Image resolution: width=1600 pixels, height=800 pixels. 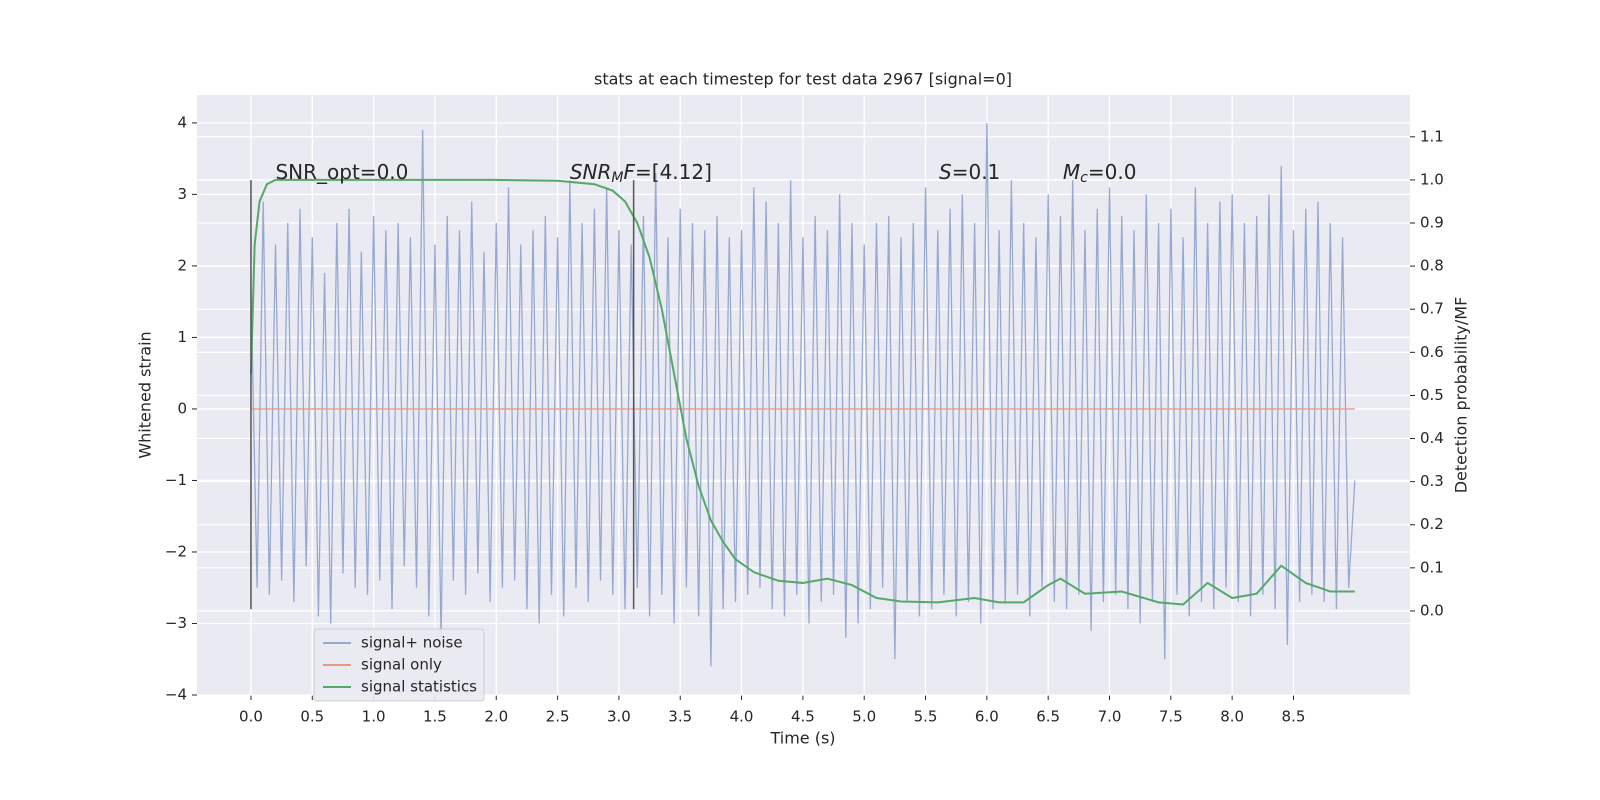 What do you see at coordinates (680, 717) in the screenshot?
I see `x-tick-label: 3.5` at bounding box center [680, 717].